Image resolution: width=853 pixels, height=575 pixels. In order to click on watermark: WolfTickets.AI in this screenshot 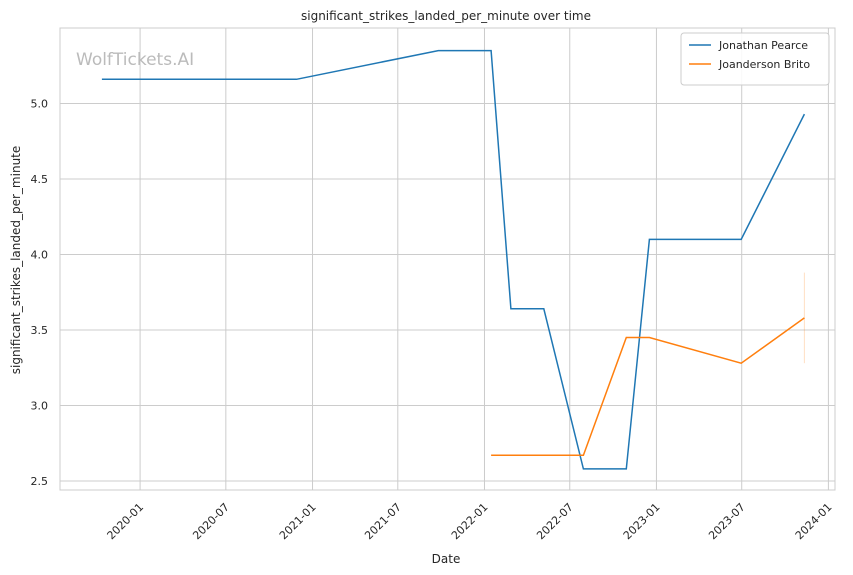, I will do `click(135, 60)`.